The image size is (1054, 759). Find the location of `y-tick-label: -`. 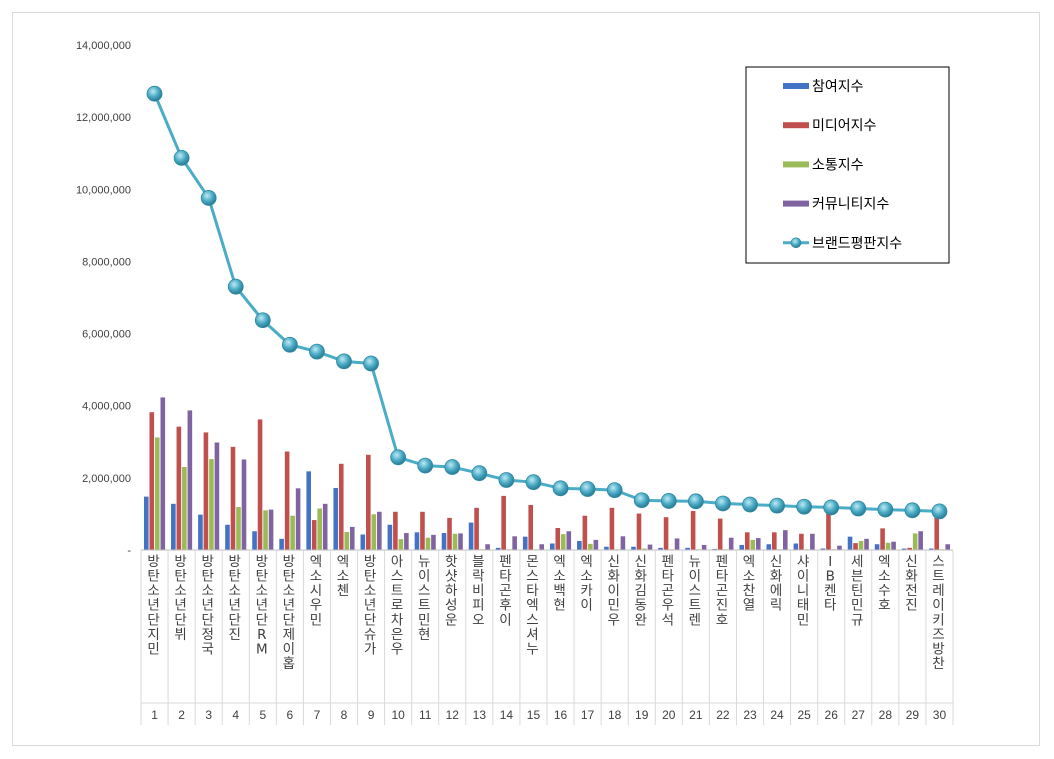

y-tick-label: - is located at coordinates (129, 551).